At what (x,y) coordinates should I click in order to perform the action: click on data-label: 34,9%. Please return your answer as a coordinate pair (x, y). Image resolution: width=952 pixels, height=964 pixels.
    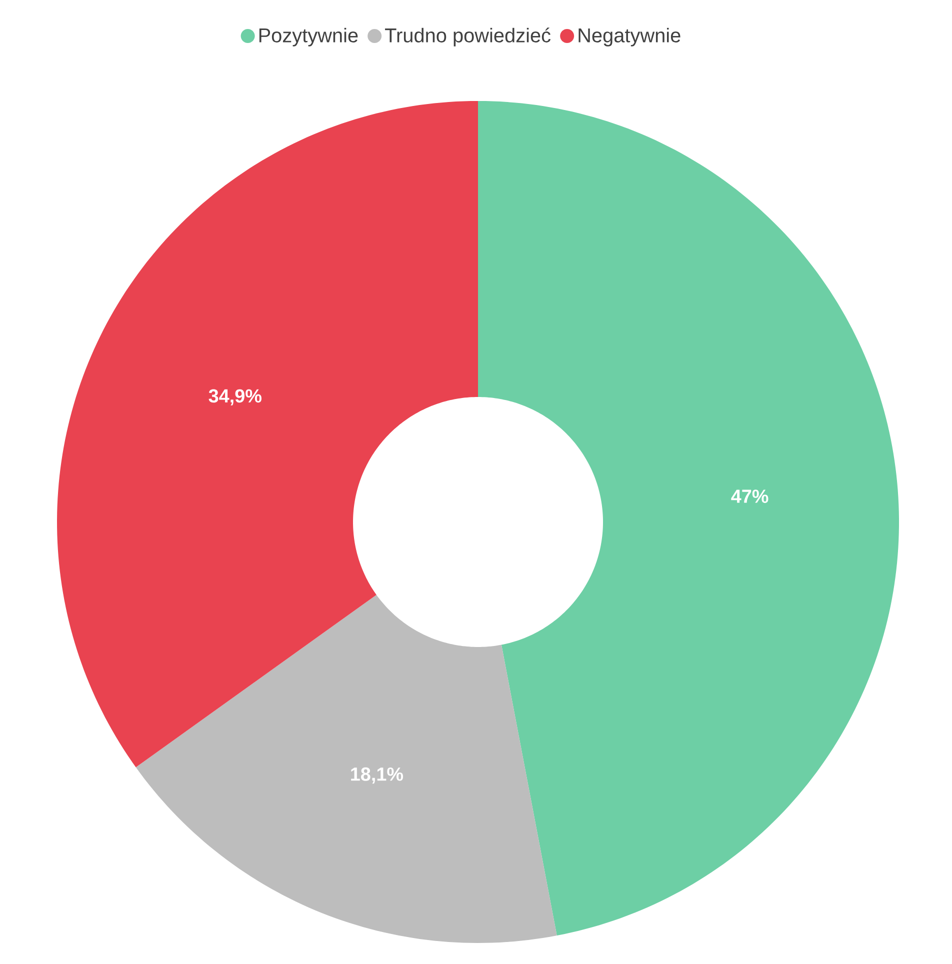
    Looking at the image, I should click on (235, 397).